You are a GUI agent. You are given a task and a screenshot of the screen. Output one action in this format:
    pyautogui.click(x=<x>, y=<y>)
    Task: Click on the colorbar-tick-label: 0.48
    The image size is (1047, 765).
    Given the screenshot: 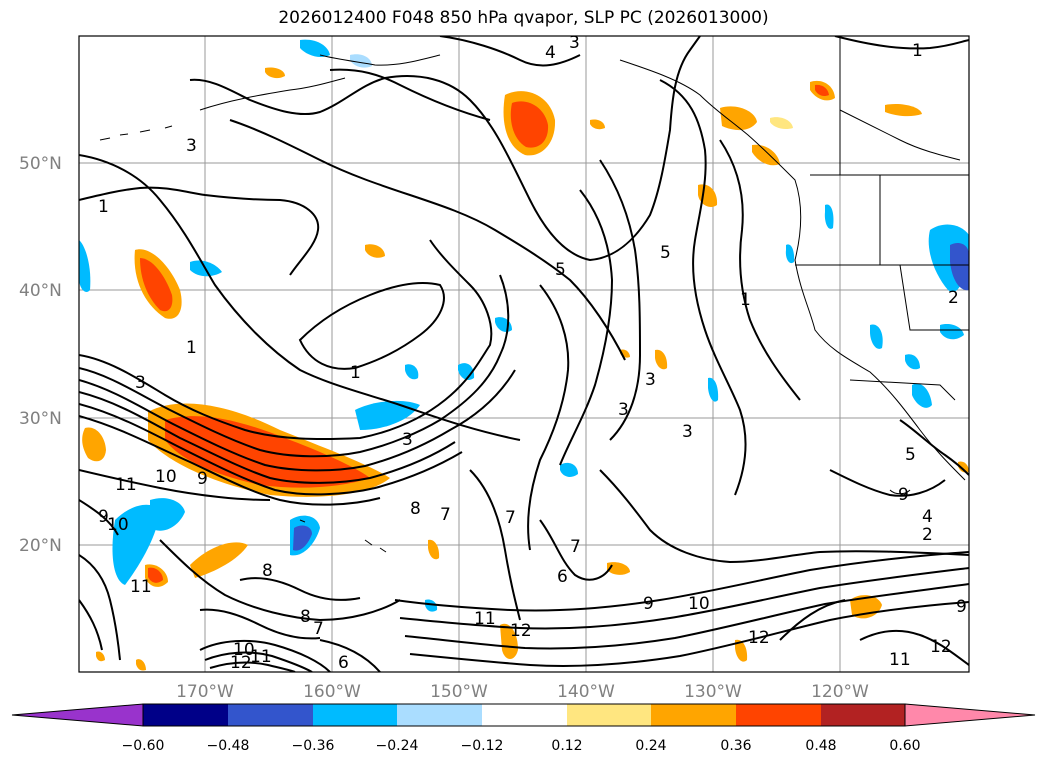 What is the action you would take?
    pyautogui.click(x=820, y=746)
    